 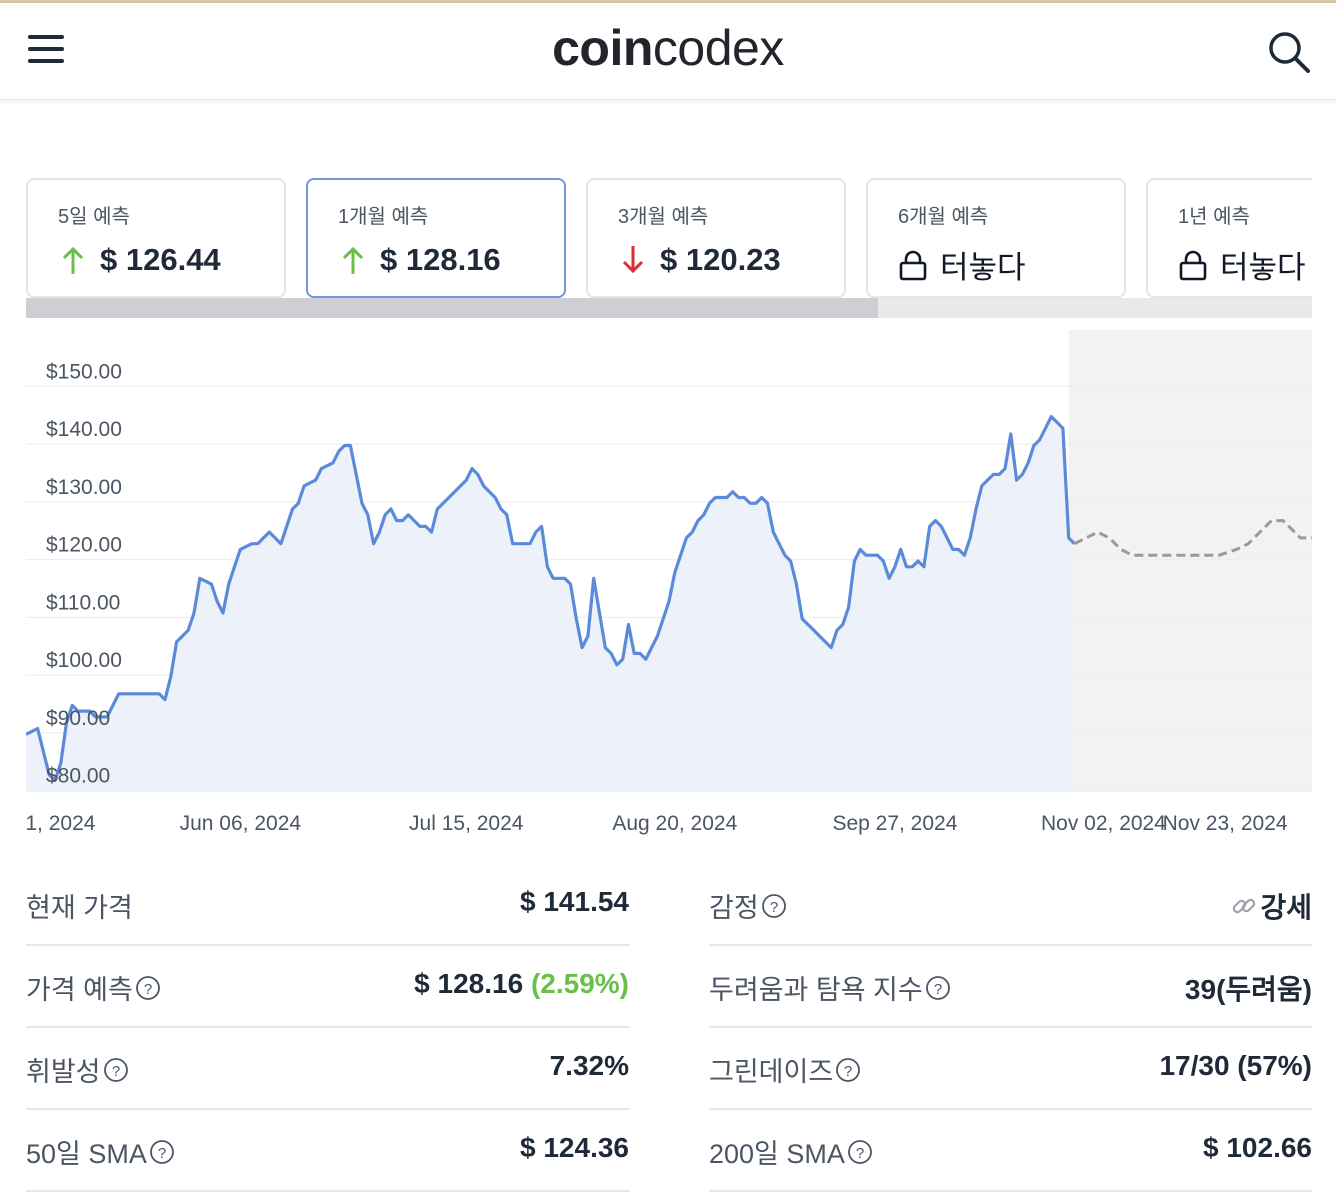 What do you see at coordinates (94, 217) in the screenshot?
I see `card-label: 5일 예측` at bounding box center [94, 217].